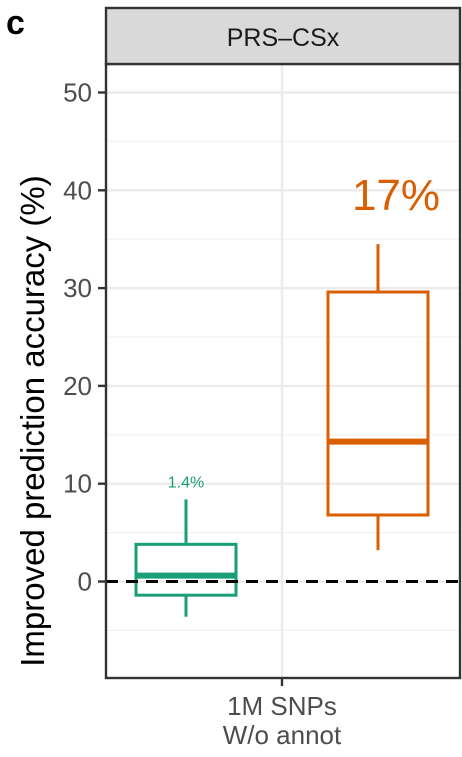 The width and height of the screenshot is (462, 757). What do you see at coordinates (282, 706) in the screenshot?
I see `x-tick-label: 1M SNPs` at bounding box center [282, 706].